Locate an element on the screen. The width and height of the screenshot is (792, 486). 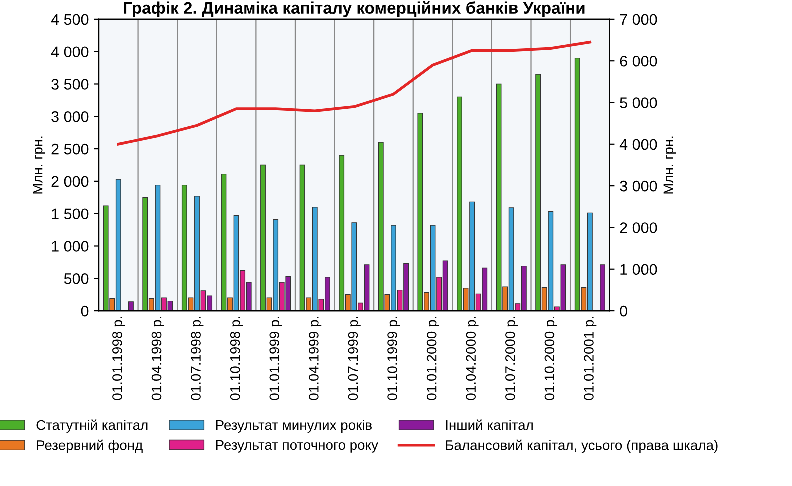
x-tick-label: 01.10.2000 р. is located at coordinates (551, 358).